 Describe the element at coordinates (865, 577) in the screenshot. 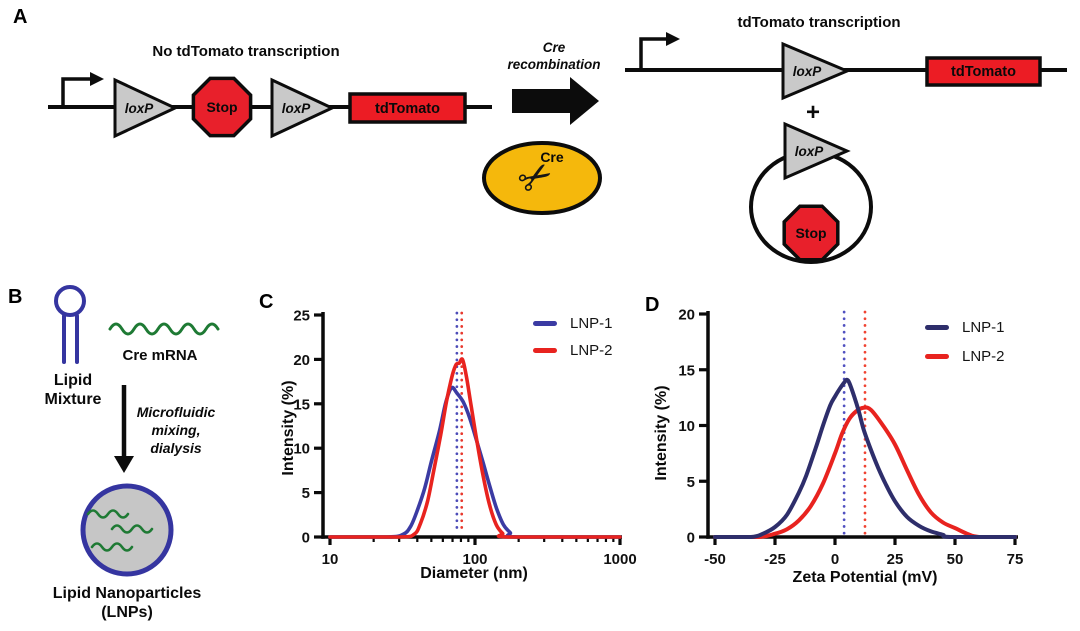

I see `chart-d-xlabel: Zeta Potential (mV)` at that location.